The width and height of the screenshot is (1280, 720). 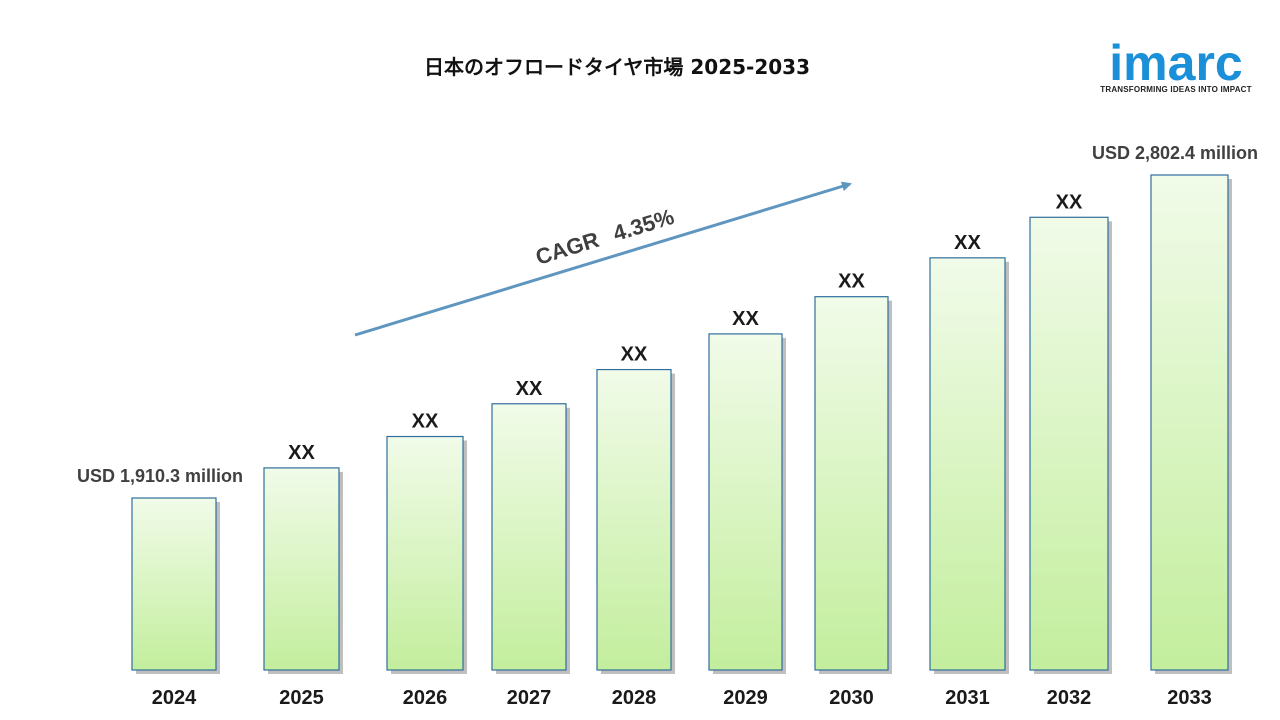 I want to click on year-label-2033: 2033, so click(x=1189, y=698).